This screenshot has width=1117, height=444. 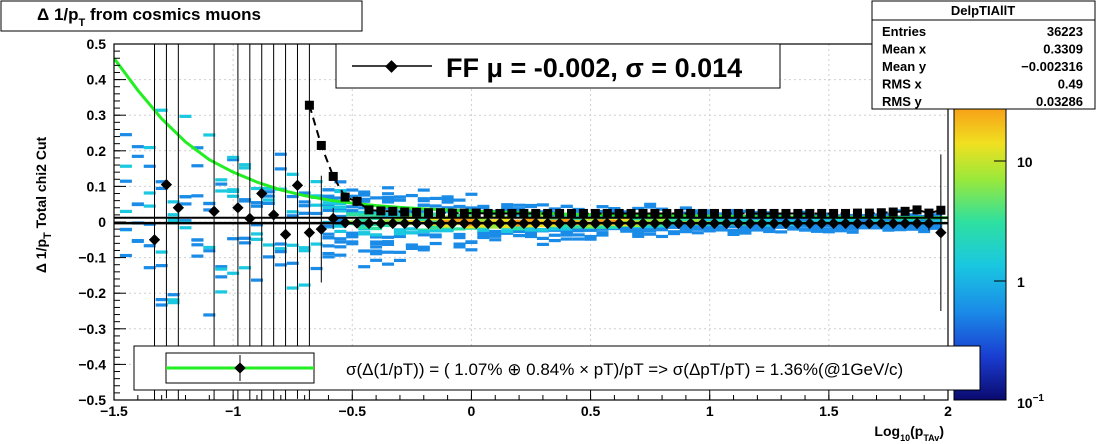 I want to click on x-tick-label: −1, so click(x=233, y=411).